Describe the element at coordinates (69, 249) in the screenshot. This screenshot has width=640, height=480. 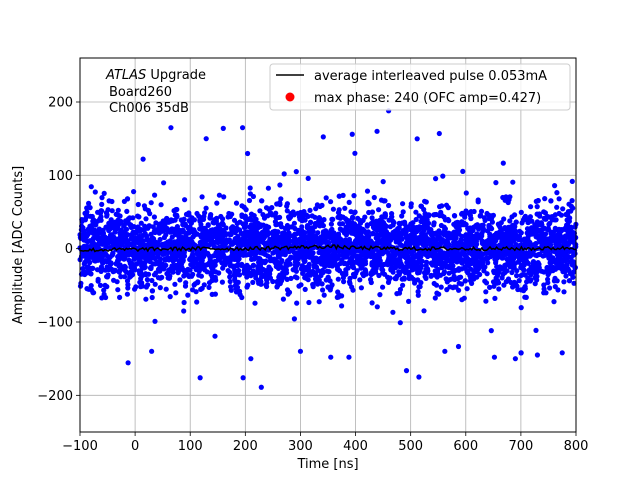
I see `y-tick-label: 0` at that location.